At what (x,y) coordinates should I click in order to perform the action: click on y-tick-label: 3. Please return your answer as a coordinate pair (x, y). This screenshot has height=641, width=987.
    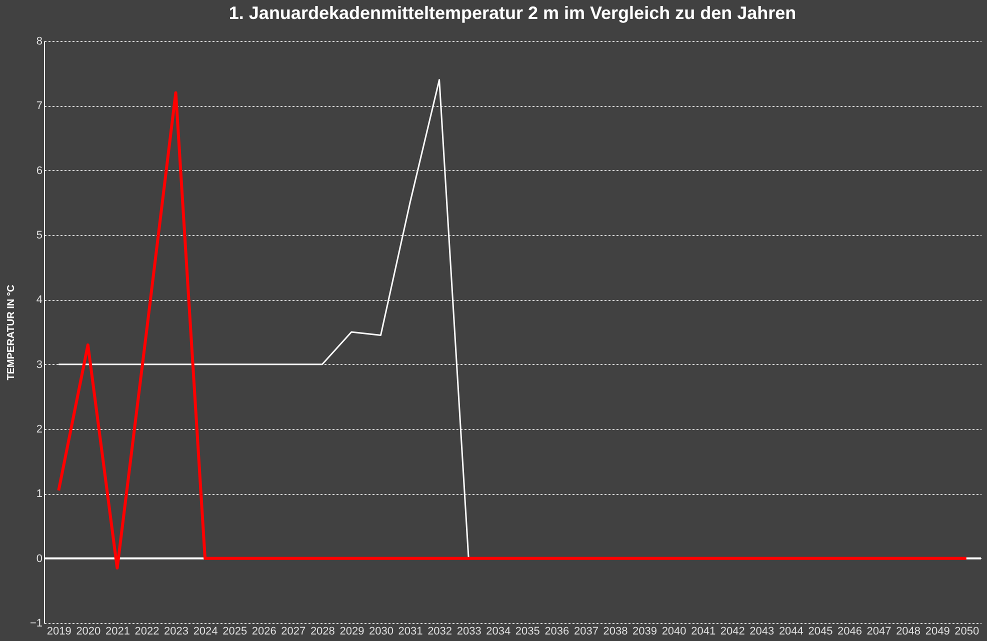
    Looking at the image, I should click on (39, 364).